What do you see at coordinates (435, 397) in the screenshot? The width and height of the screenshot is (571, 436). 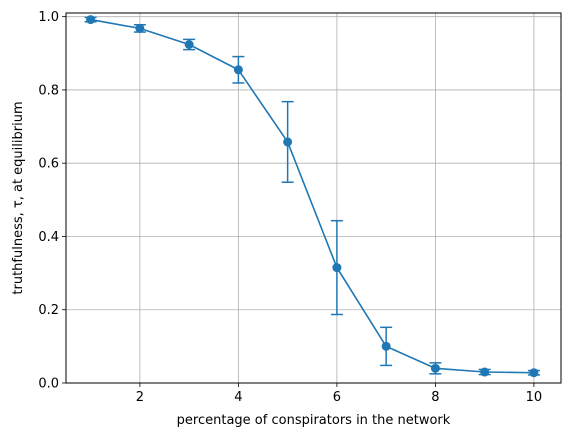 I see `x-tick-label: 8` at bounding box center [435, 397].